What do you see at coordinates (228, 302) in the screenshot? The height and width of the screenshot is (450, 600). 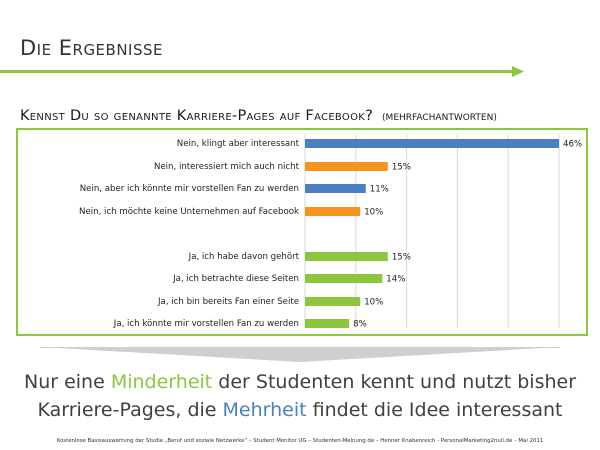 I see `category-label: Ja, ich bin bereits Fan einer Seite` at bounding box center [228, 302].